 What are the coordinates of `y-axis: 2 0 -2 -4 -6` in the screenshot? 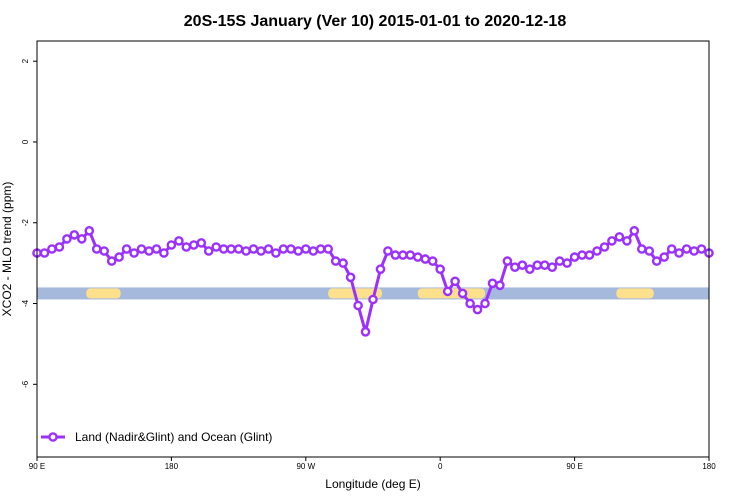 It's located at (29, 223).